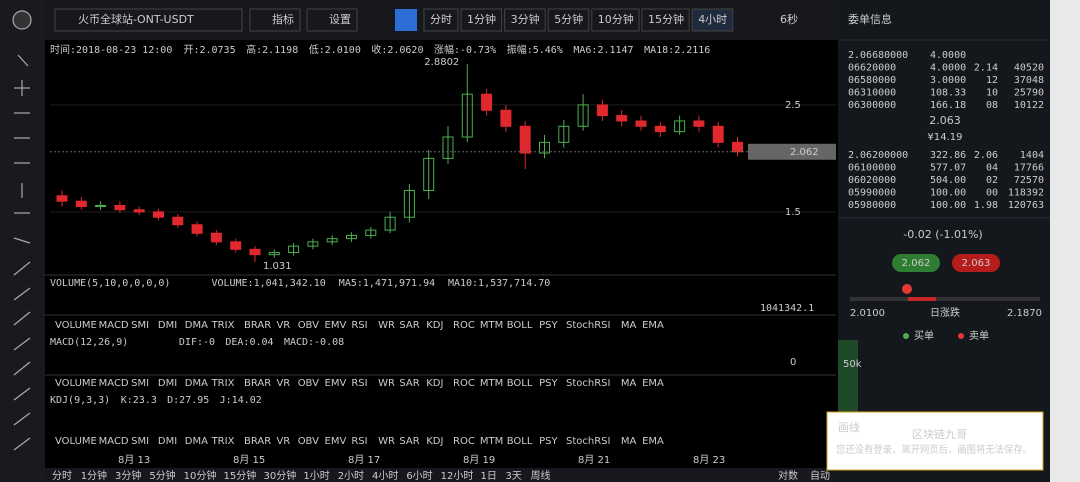  Describe the element at coordinates (489, 476) in the screenshot. I see `bottom-tab: 1日` at that location.